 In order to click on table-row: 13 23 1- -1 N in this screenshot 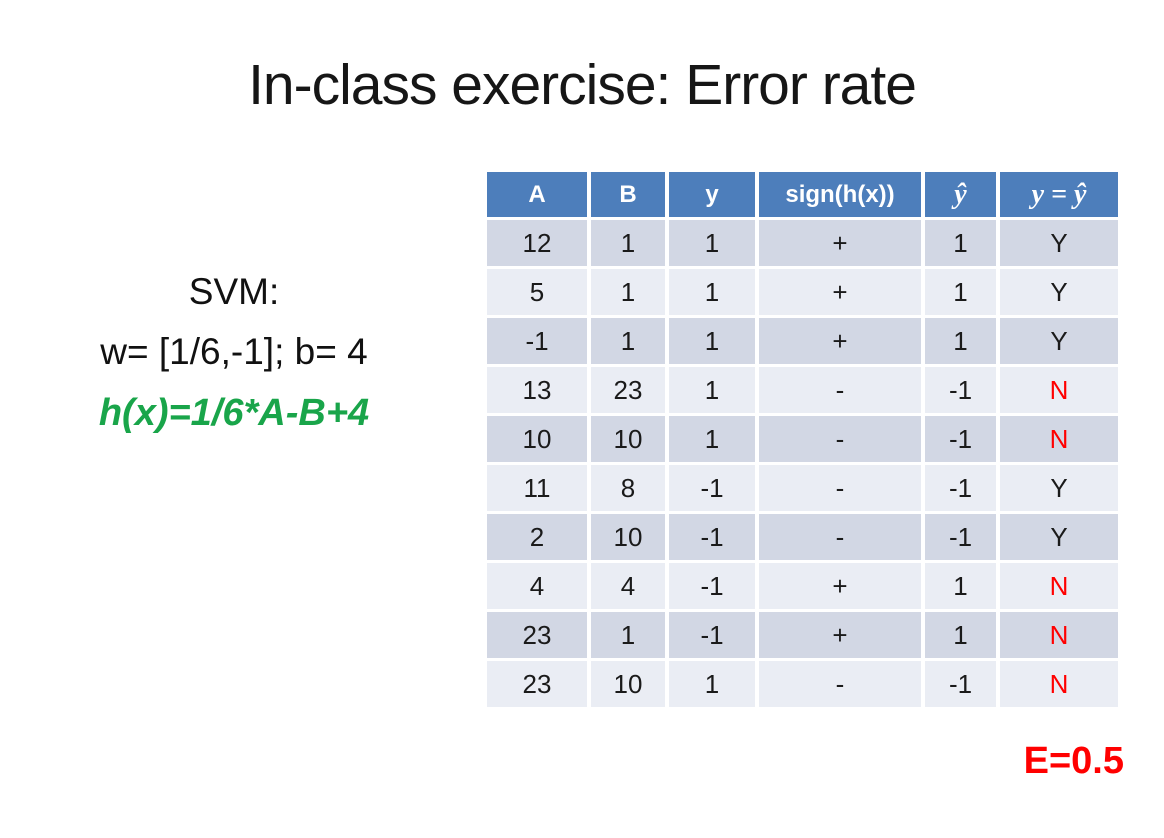, I will do `click(802, 390)`.